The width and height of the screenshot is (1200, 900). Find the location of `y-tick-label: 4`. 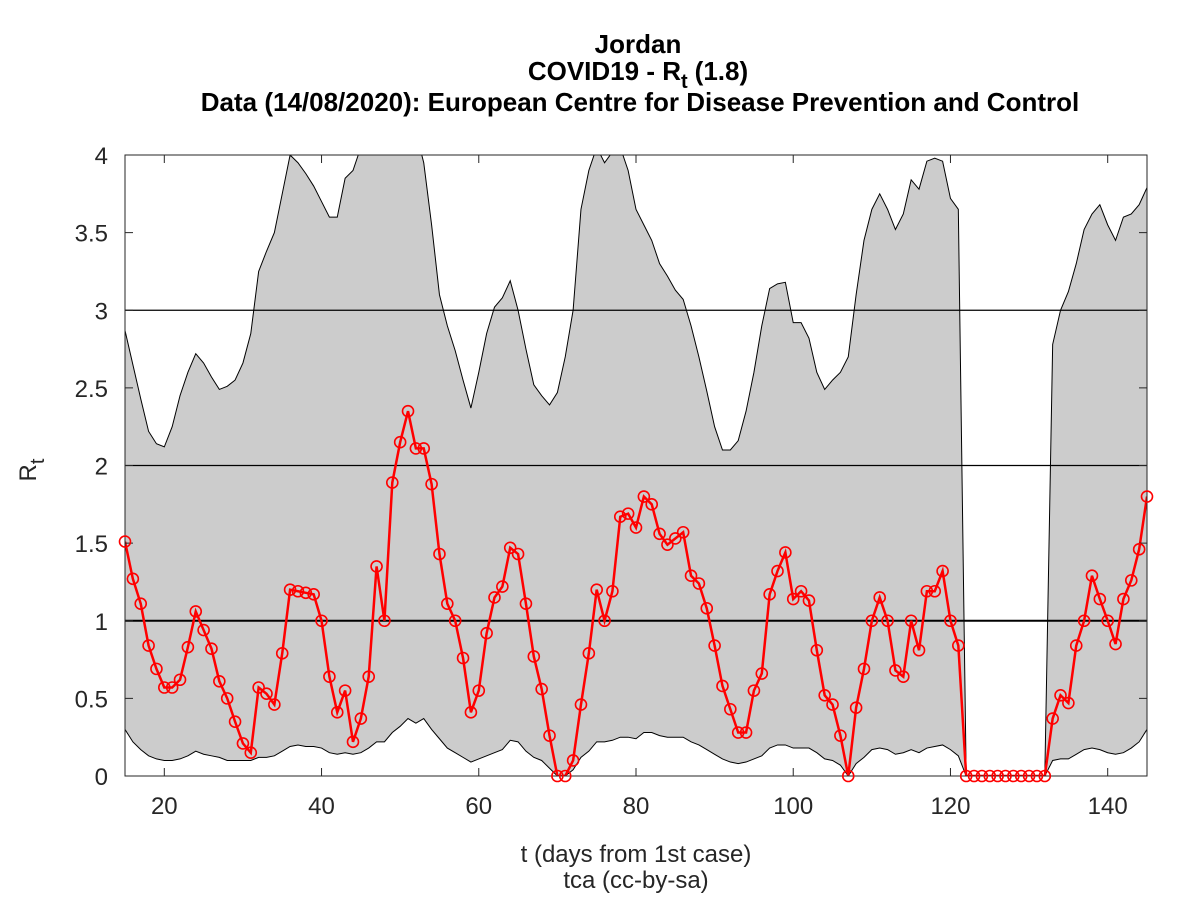

y-tick-label: 4 is located at coordinates (101, 156).